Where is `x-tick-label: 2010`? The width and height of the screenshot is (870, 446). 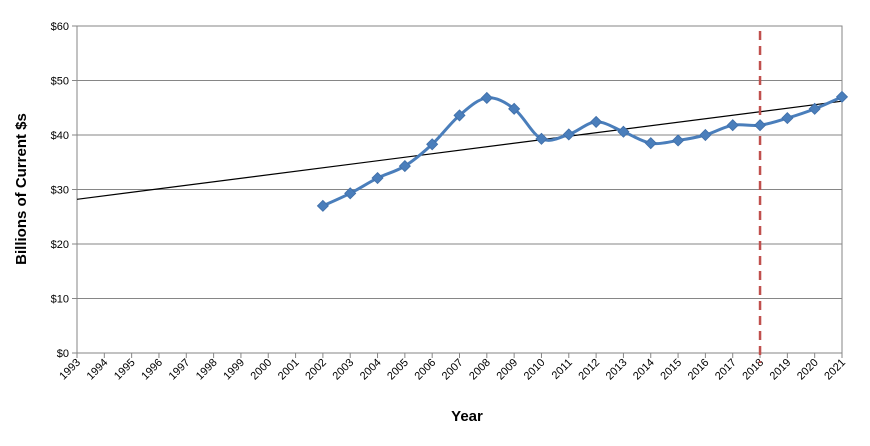
x-tick-label: 2010 is located at coordinates (535, 370).